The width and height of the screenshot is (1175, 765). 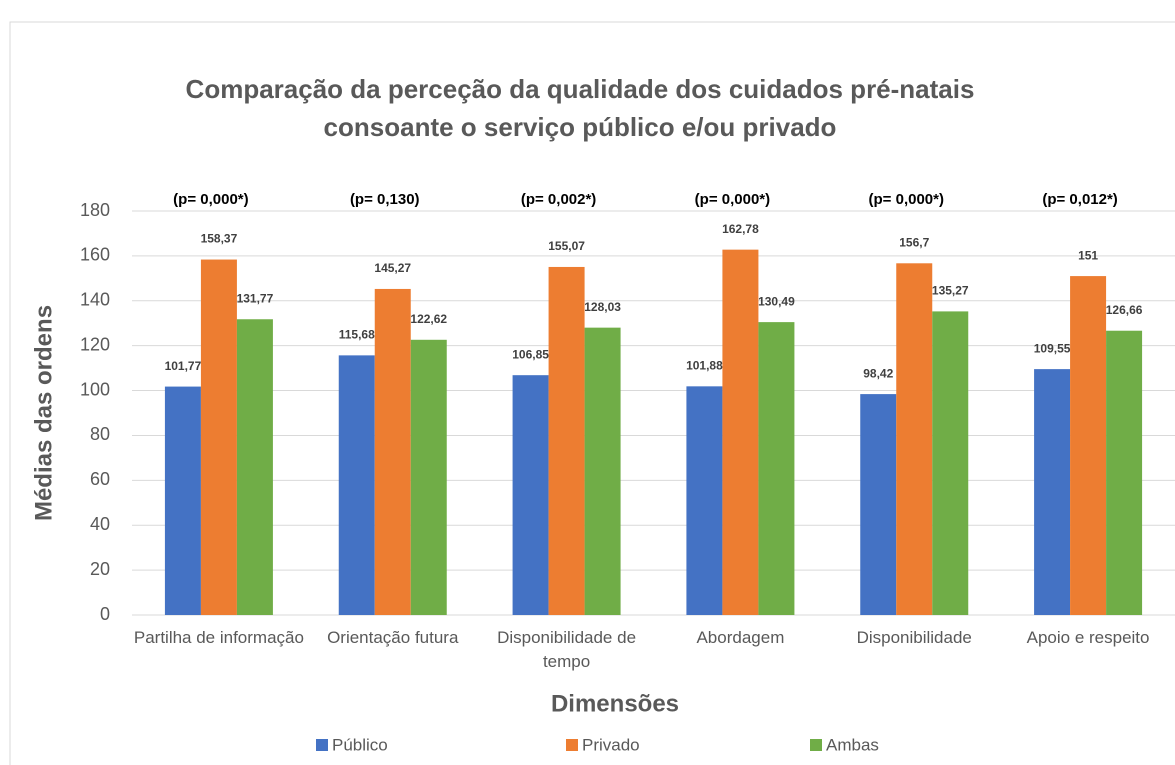 What do you see at coordinates (566, 246) in the screenshot?
I see `data-label: 155,07` at bounding box center [566, 246].